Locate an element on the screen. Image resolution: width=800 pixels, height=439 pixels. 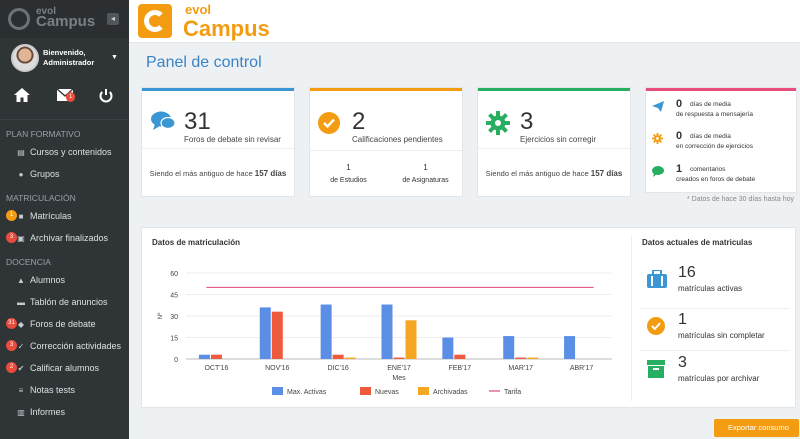
sidebar-item-notas: ≡ Notas tests is located at coordinates (64, 390).